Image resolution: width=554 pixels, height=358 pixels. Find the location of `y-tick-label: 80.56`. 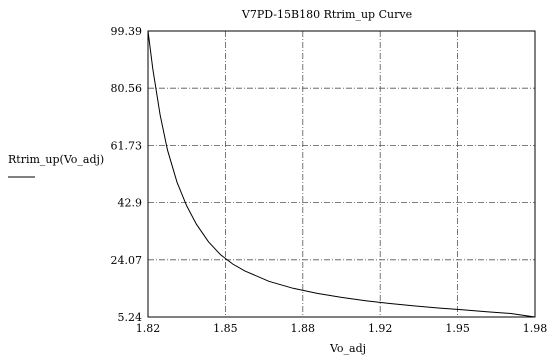

y-tick-label: 80.56 is located at coordinates (127, 88).